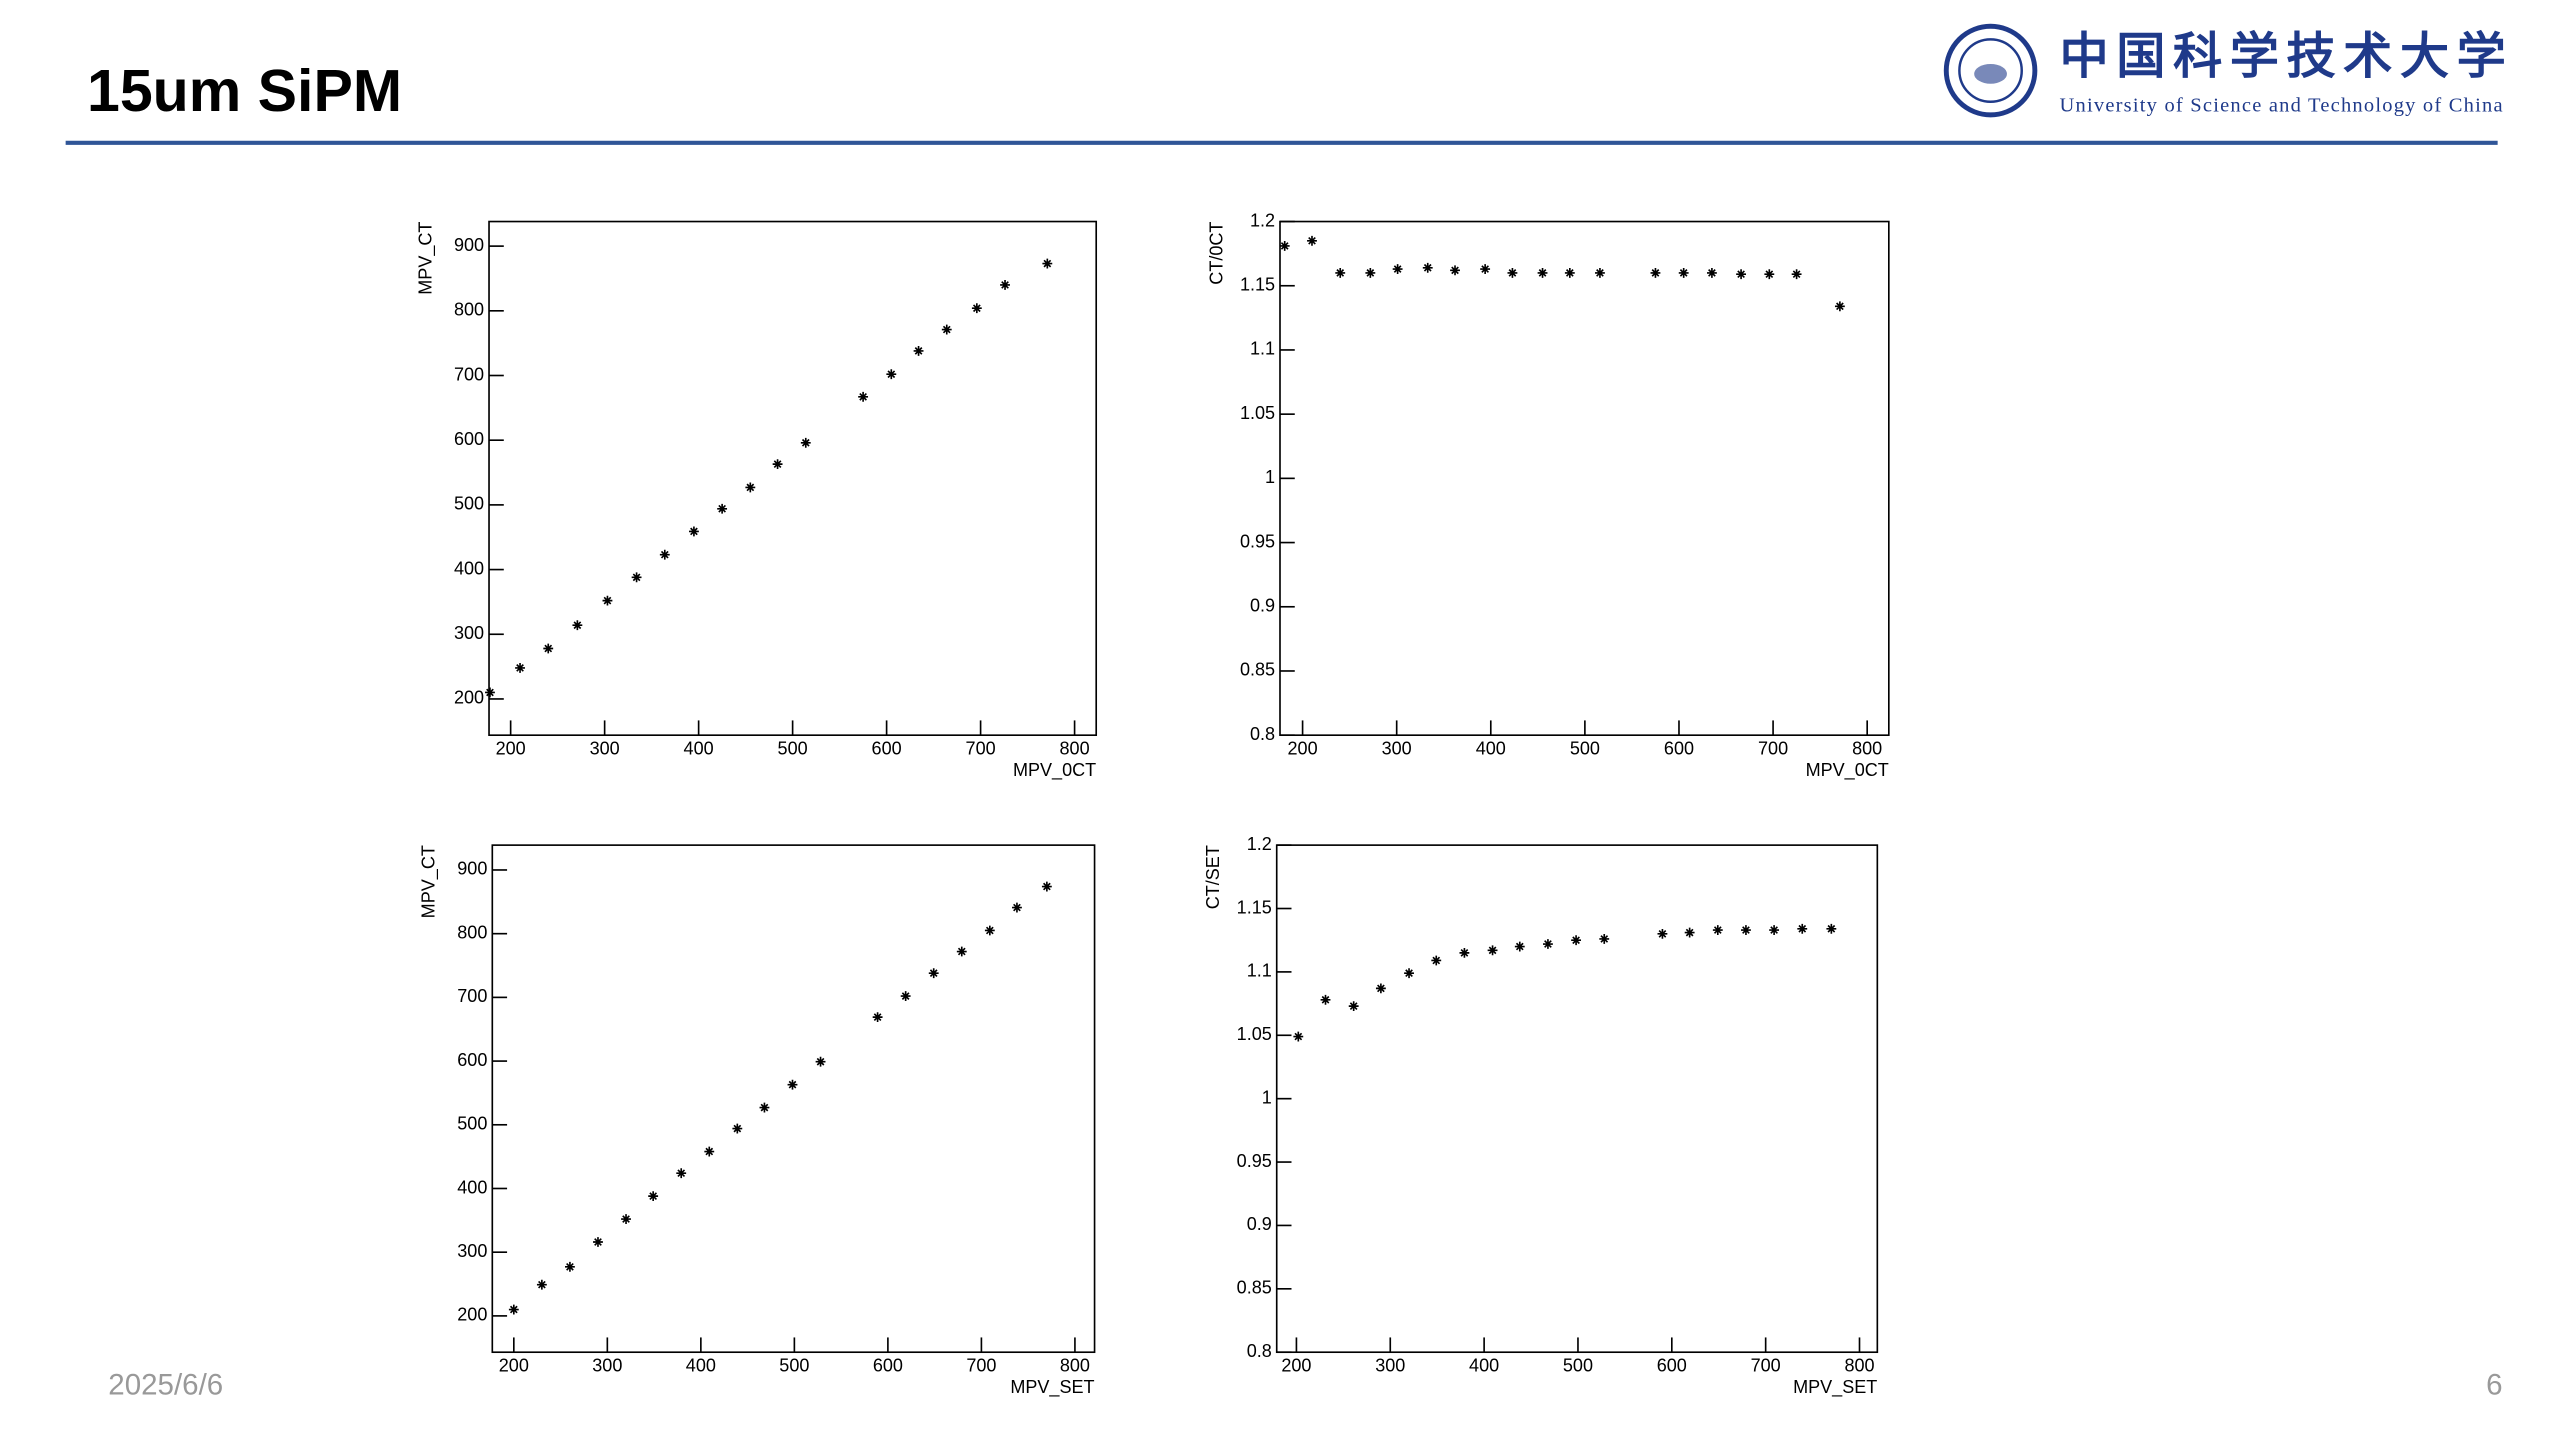  What do you see at coordinates (1259, 1224) in the screenshot?
I see `y-tick-label: 0.9` at bounding box center [1259, 1224].